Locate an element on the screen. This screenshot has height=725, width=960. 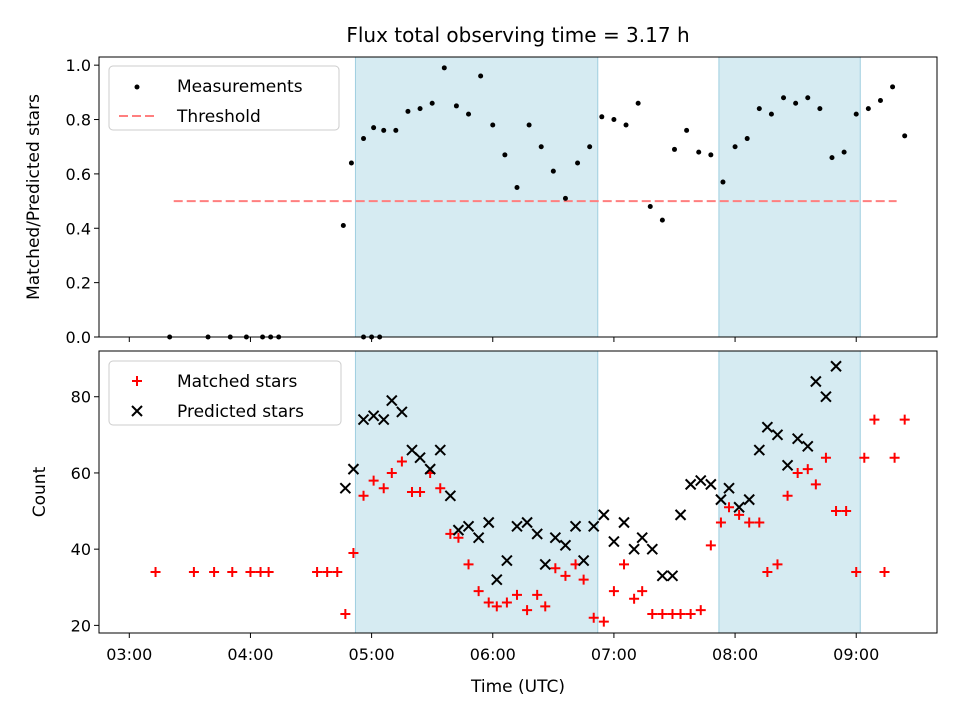
legend-label: Measurements is located at coordinates (240, 87).